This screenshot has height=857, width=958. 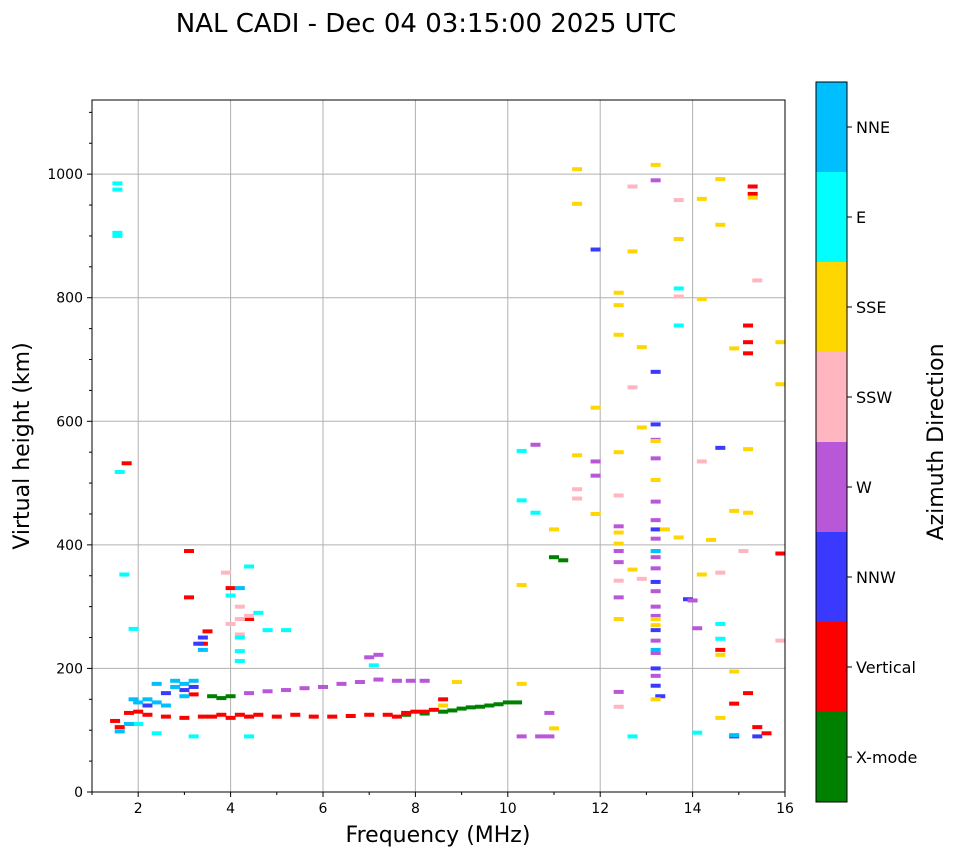 What do you see at coordinates (69, 669) in the screenshot?
I see `y-tick-label: 200` at bounding box center [69, 669].